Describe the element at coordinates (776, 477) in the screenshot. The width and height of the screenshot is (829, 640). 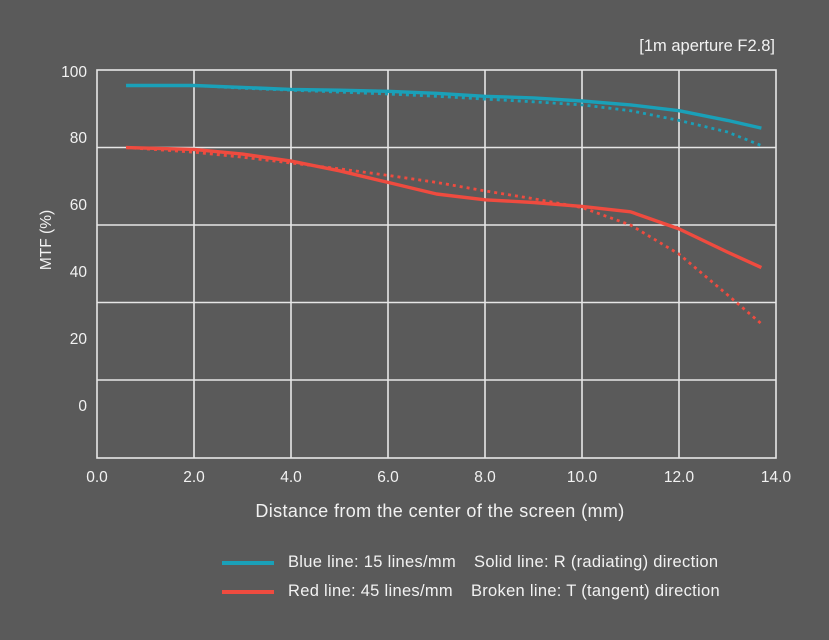
I see `x-tick-label: 14.0` at that location.